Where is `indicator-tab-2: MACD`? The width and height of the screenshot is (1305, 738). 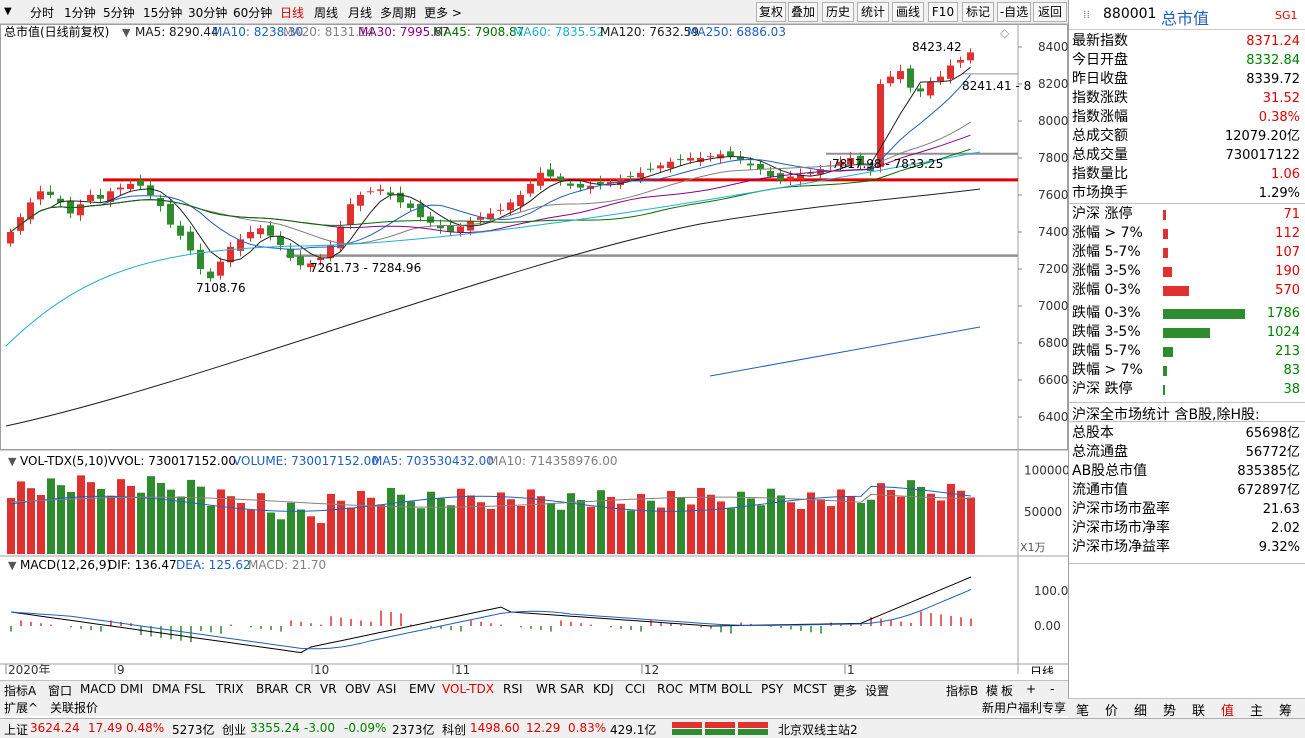 indicator-tab-2: MACD is located at coordinates (98, 689).